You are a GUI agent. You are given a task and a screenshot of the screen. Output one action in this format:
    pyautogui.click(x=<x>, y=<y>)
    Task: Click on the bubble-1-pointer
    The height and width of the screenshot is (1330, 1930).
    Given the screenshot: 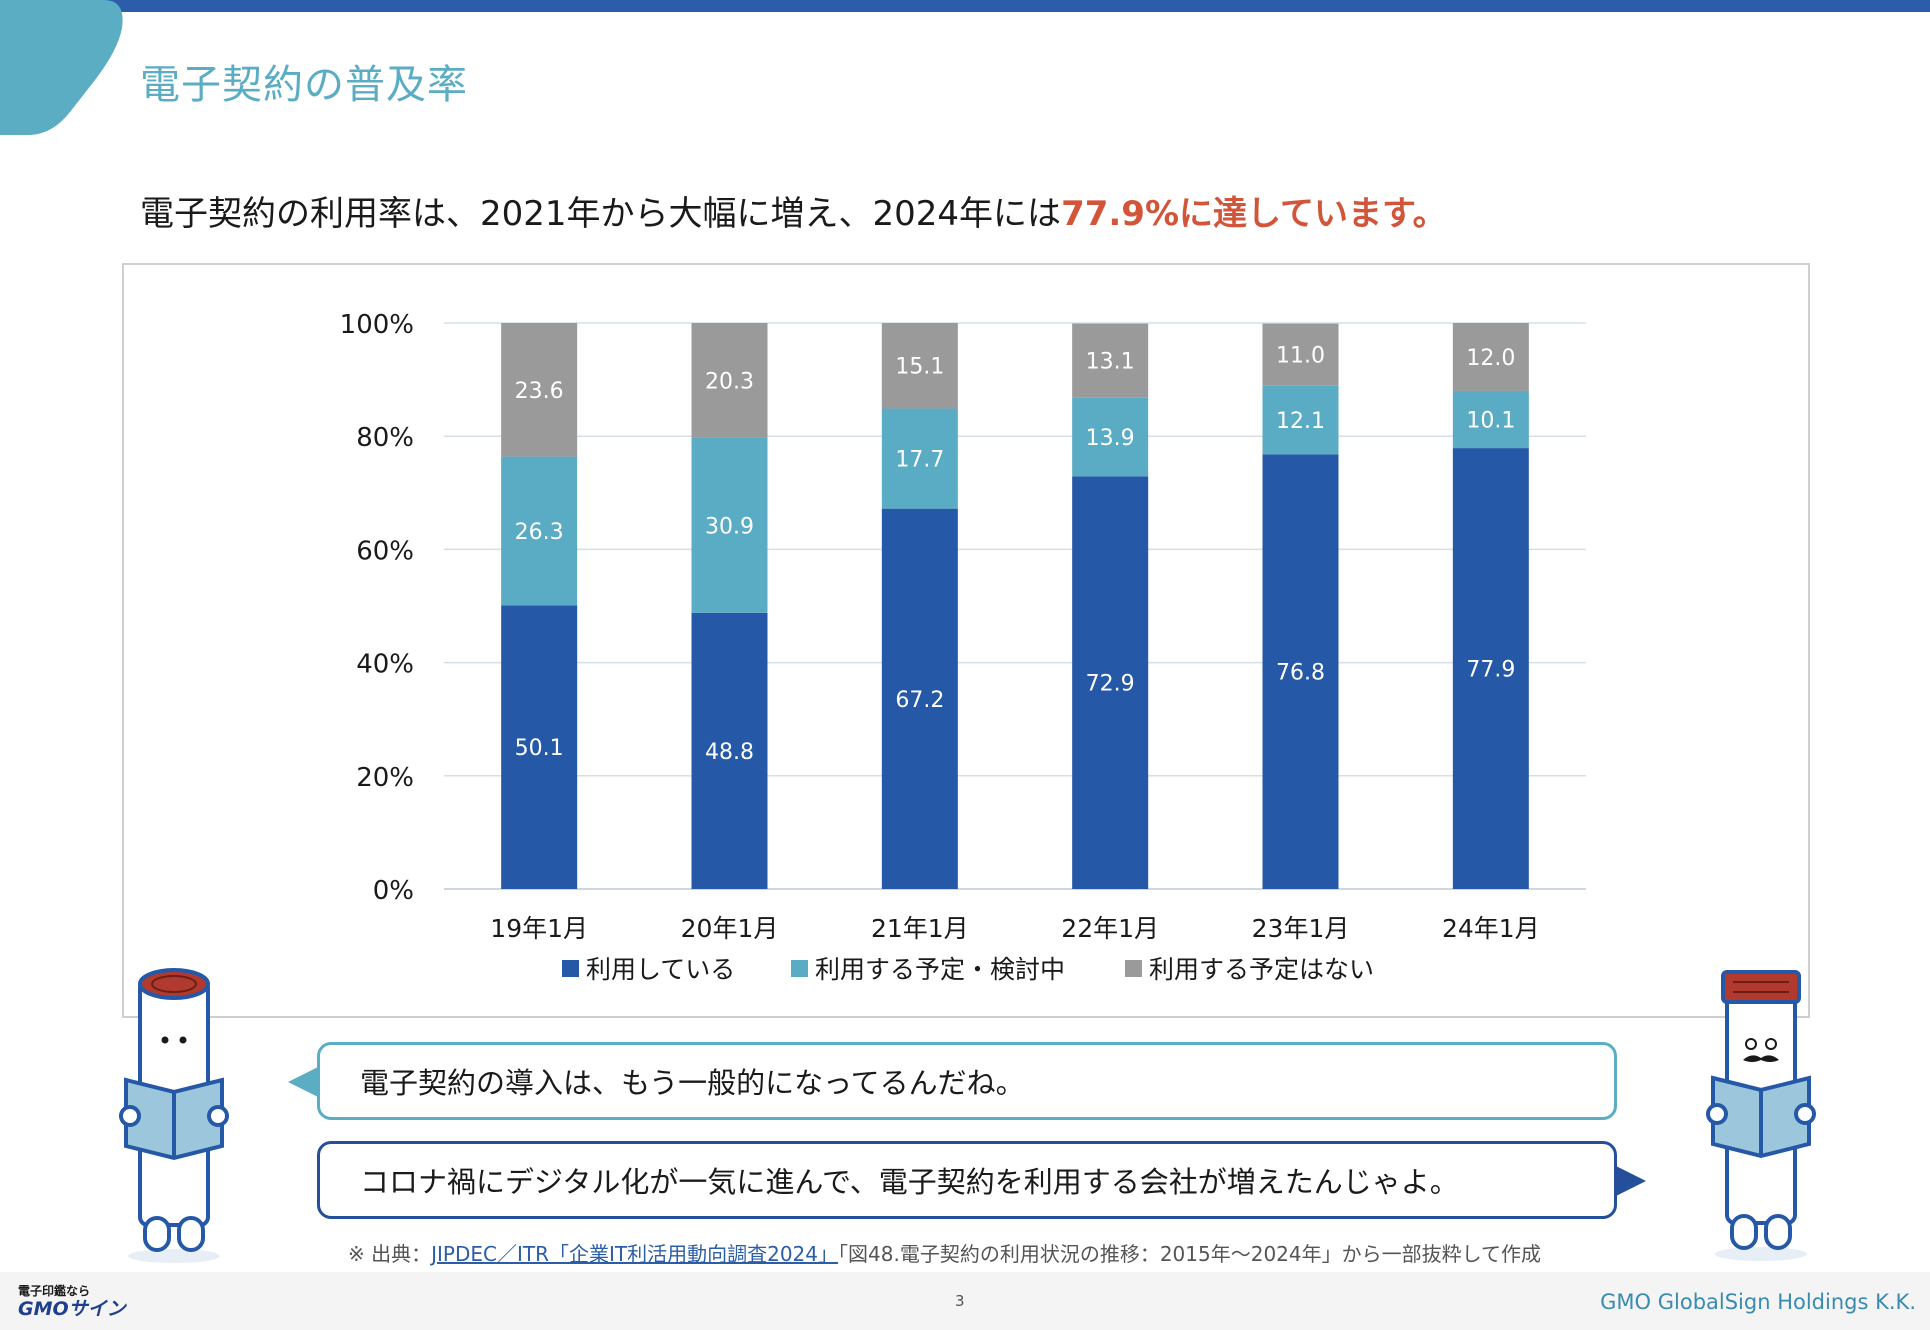 What is the action you would take?
    pyautogui.click(x=304, y=1082)
    